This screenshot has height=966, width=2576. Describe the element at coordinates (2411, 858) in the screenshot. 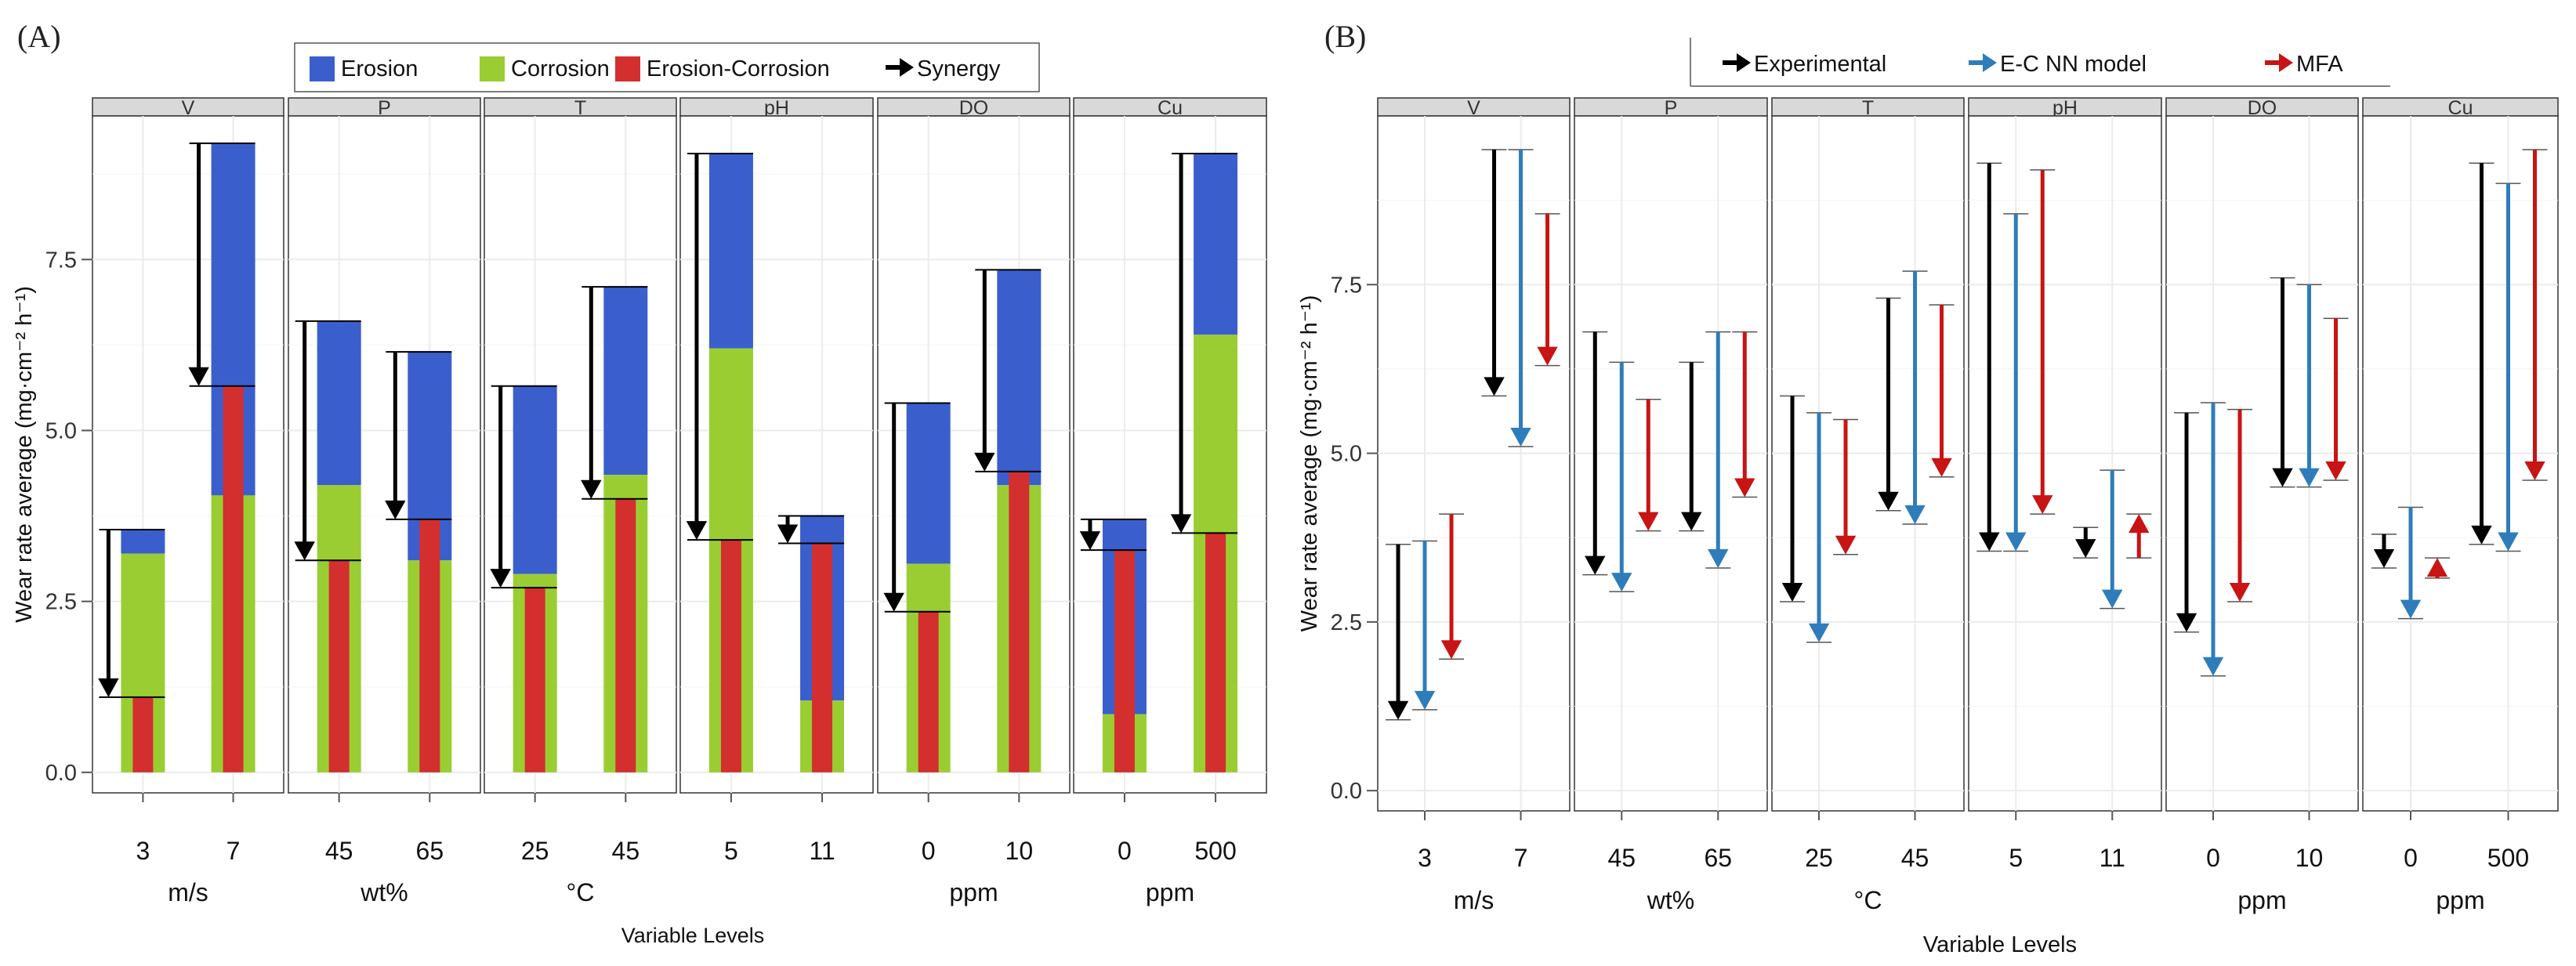

I see `x-tick-label-0: 0` at that location.